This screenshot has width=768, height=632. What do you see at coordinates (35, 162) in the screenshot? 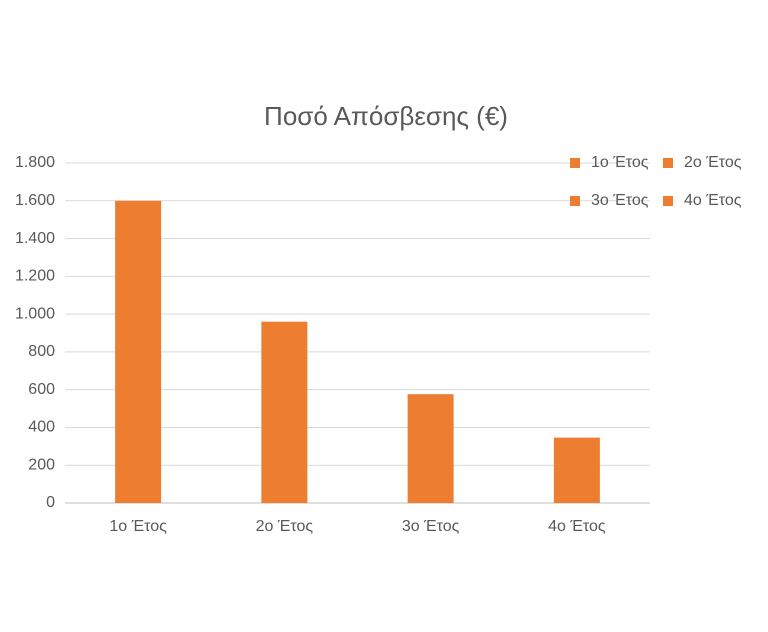
I see `y-tick-label: 1.800` at bounding box center [35, 162].